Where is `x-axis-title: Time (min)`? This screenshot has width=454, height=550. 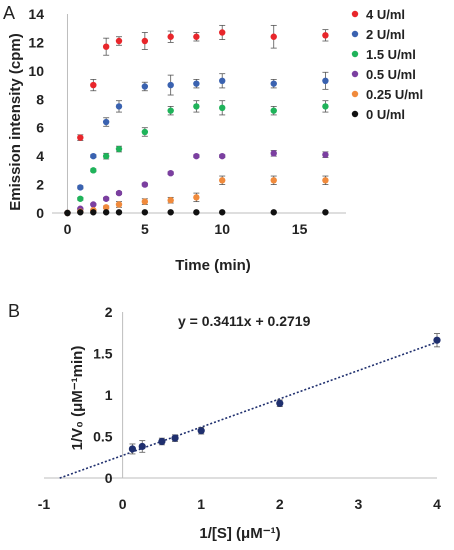 x-axis-title: Time (min) is located at coordinates (213, 265).